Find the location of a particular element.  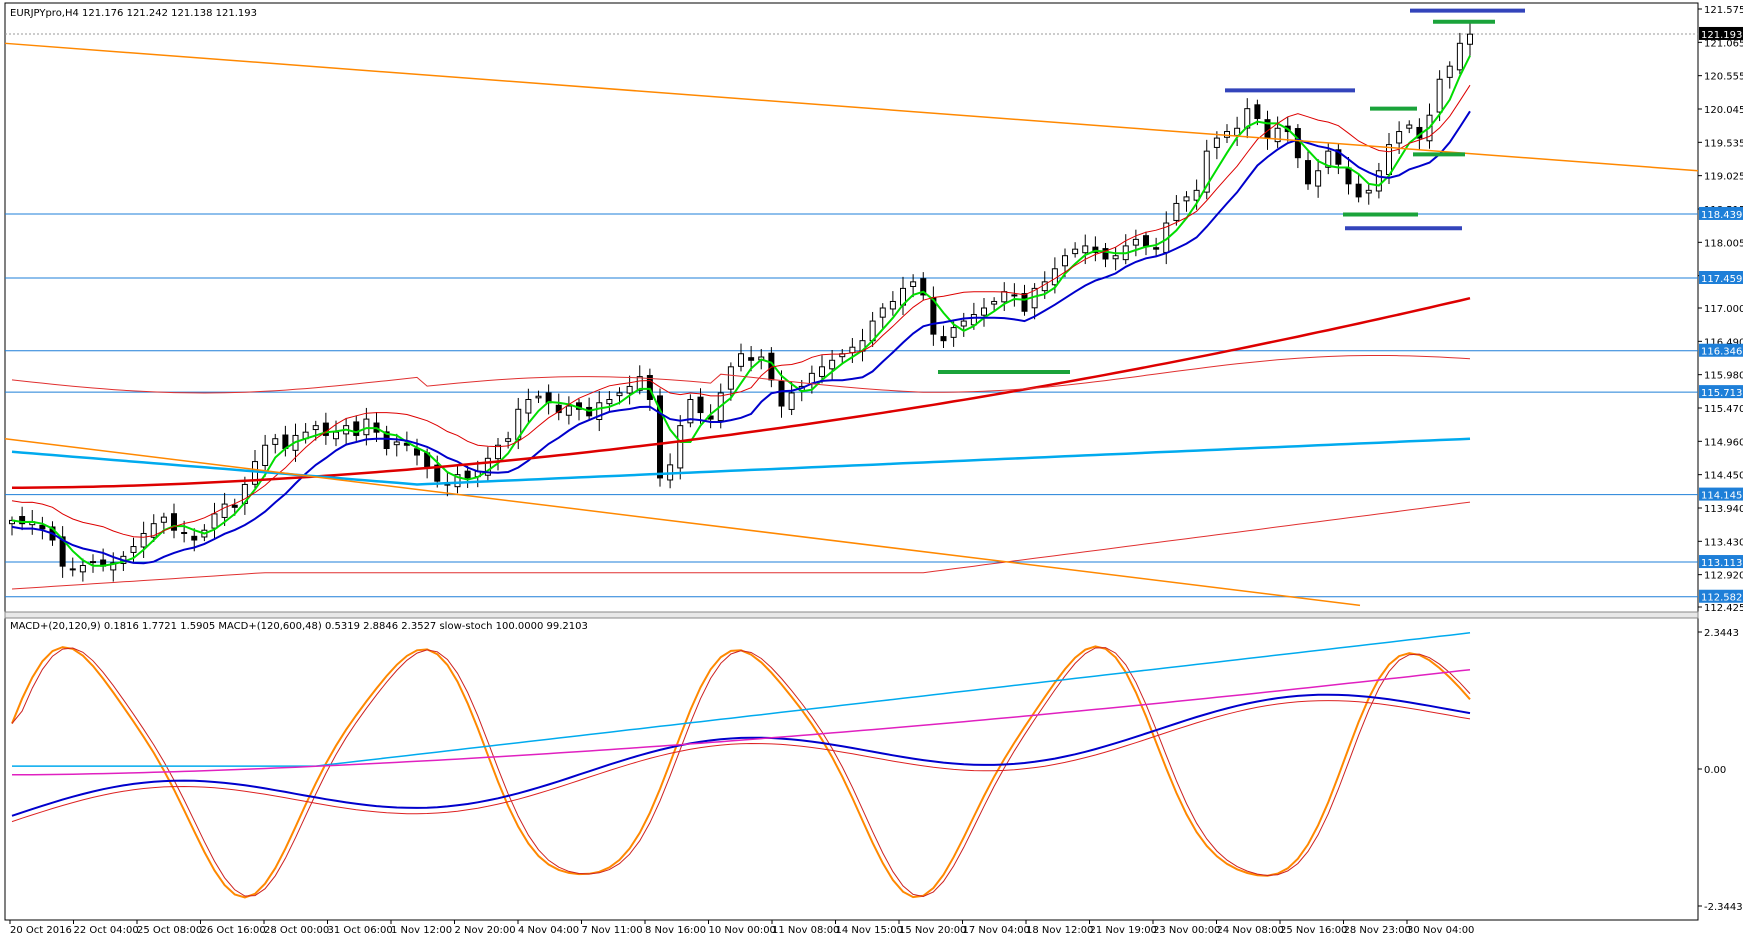

trendline-upper is located at coordinates (851, 107).